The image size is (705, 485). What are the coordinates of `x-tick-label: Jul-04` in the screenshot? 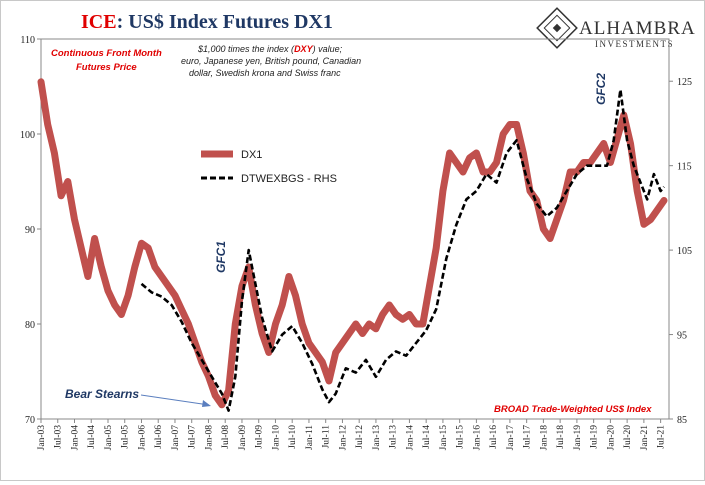 It's located at (92, 437).